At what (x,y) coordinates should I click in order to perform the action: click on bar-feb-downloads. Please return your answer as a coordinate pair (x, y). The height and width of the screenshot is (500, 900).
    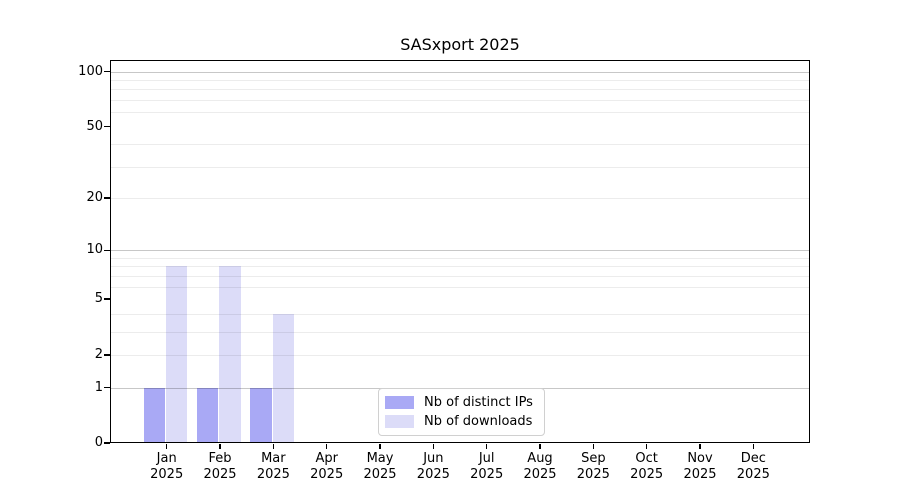
    Looking at the image, I should click on (230, 354).